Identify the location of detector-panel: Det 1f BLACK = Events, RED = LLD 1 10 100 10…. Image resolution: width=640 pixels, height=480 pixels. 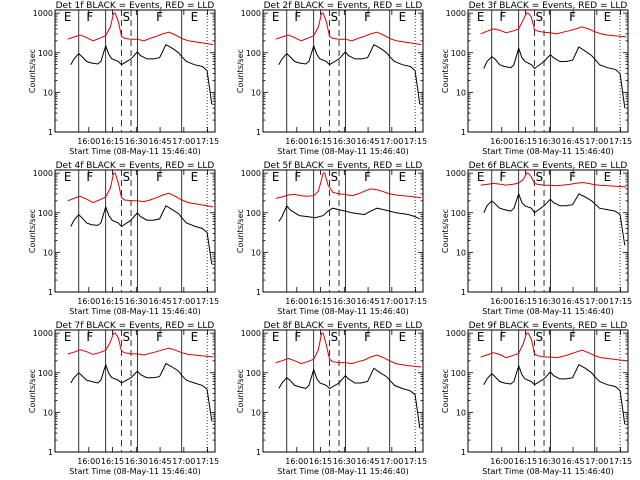
(123, 78).